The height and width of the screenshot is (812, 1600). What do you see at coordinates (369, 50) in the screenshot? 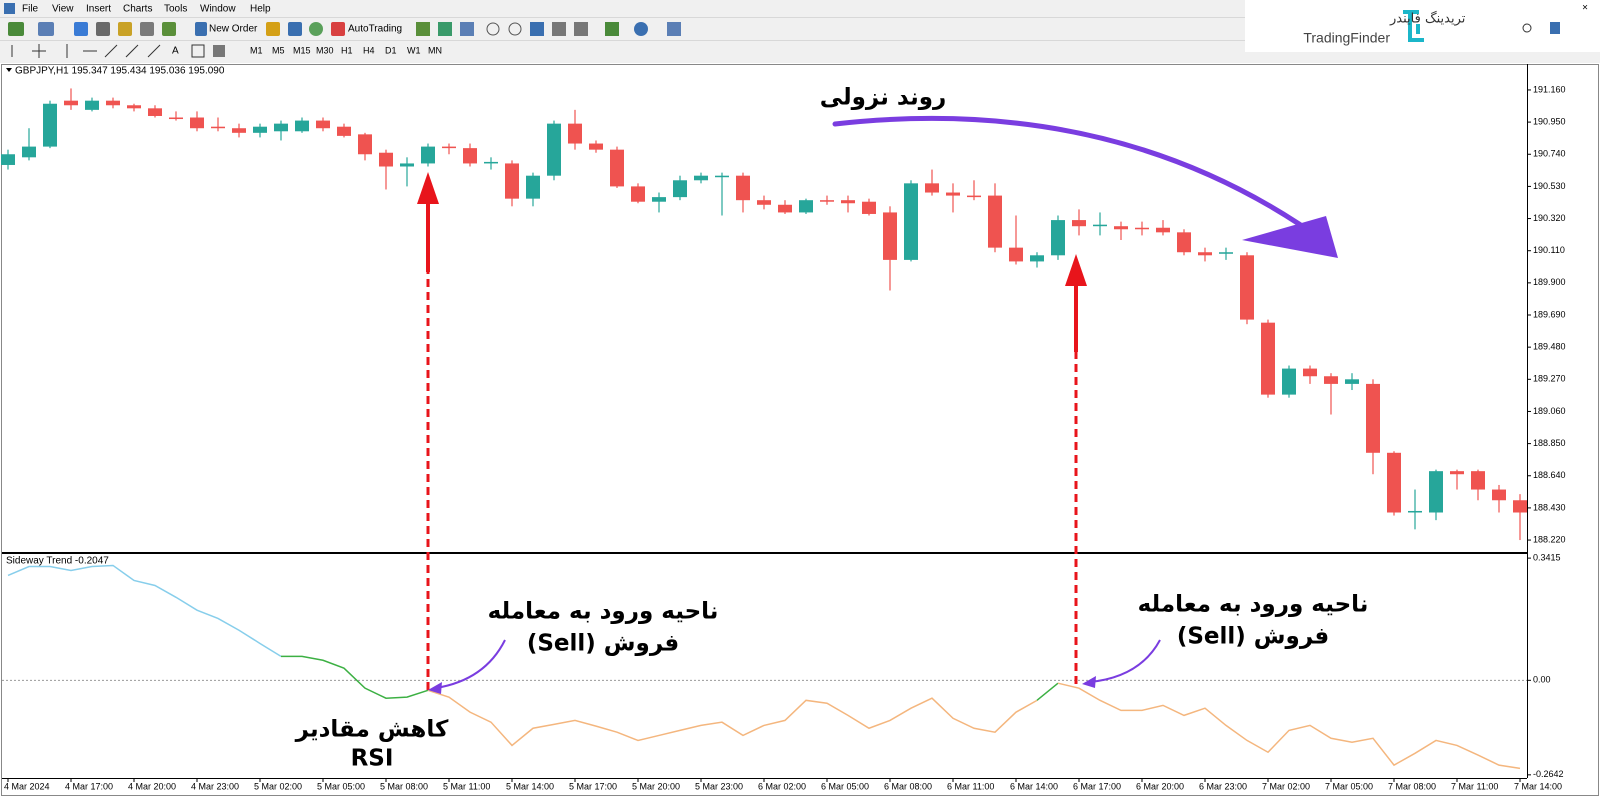
I see `timeframe-button: H4` at bounding box center [369, 50].